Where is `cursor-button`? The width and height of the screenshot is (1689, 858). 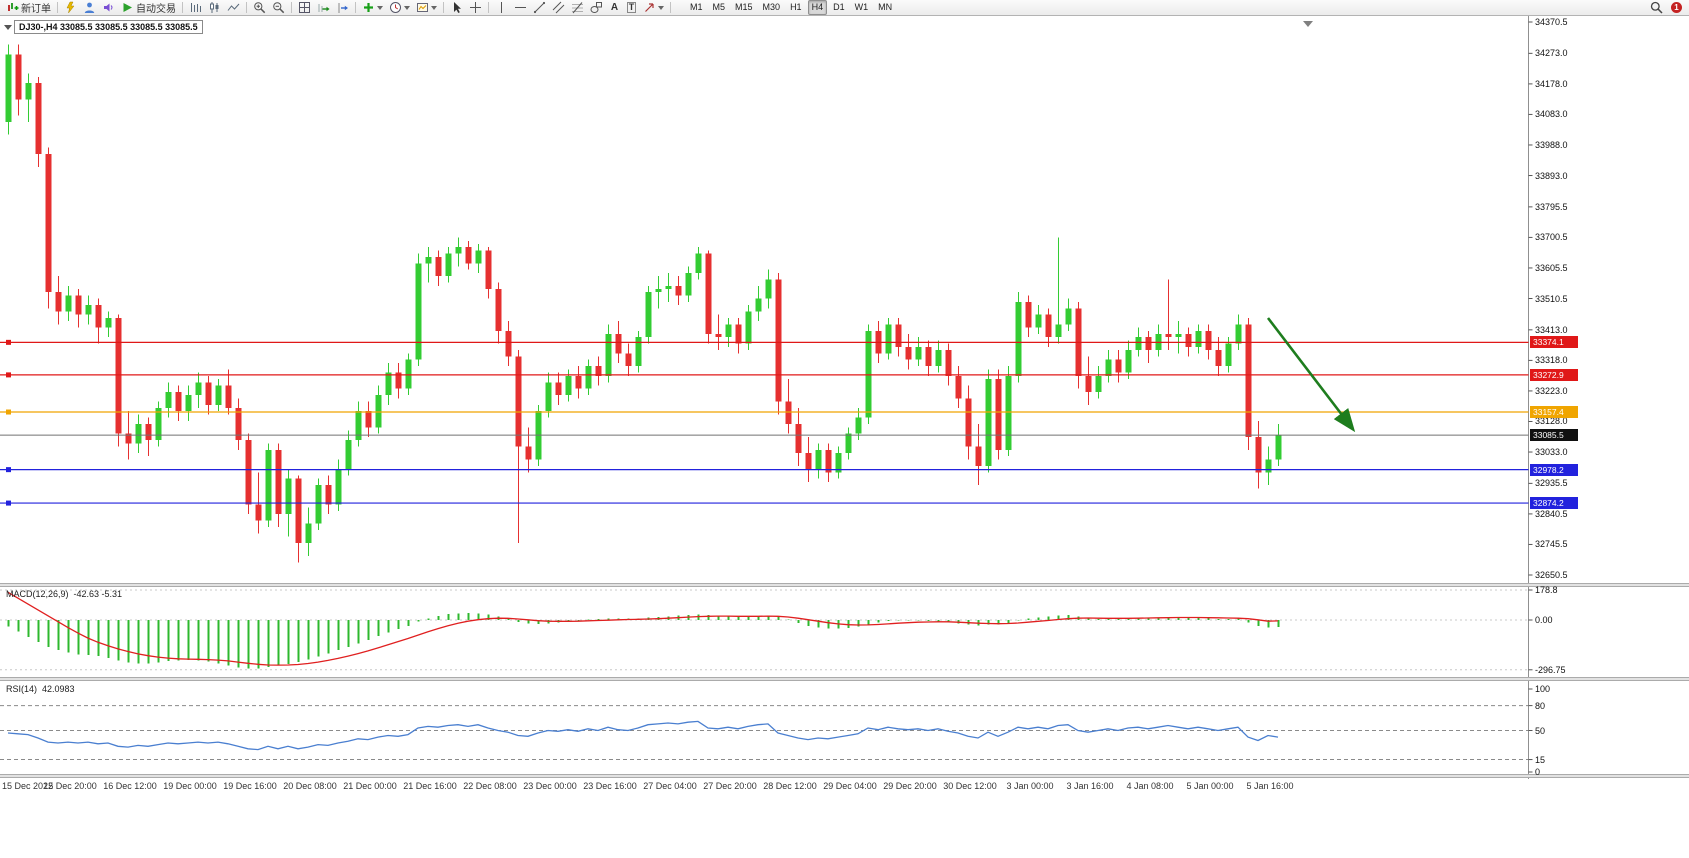 cursor-button is located at coordinates (456, 8).